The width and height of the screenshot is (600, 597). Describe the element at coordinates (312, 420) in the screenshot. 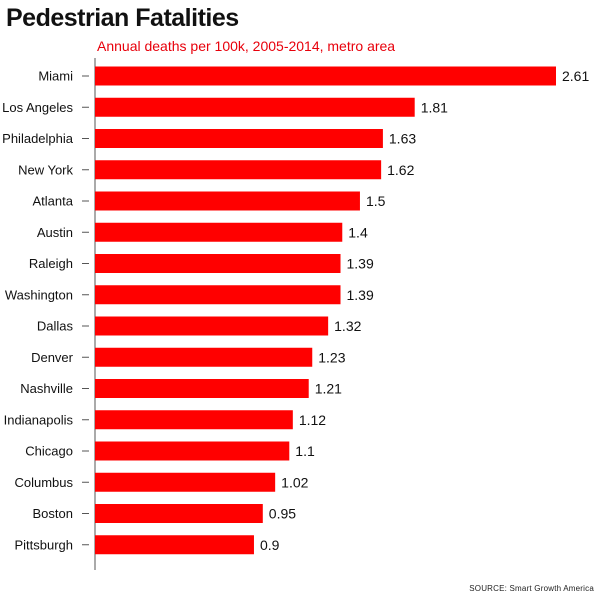

I see `value-label: 1.12` at that location.